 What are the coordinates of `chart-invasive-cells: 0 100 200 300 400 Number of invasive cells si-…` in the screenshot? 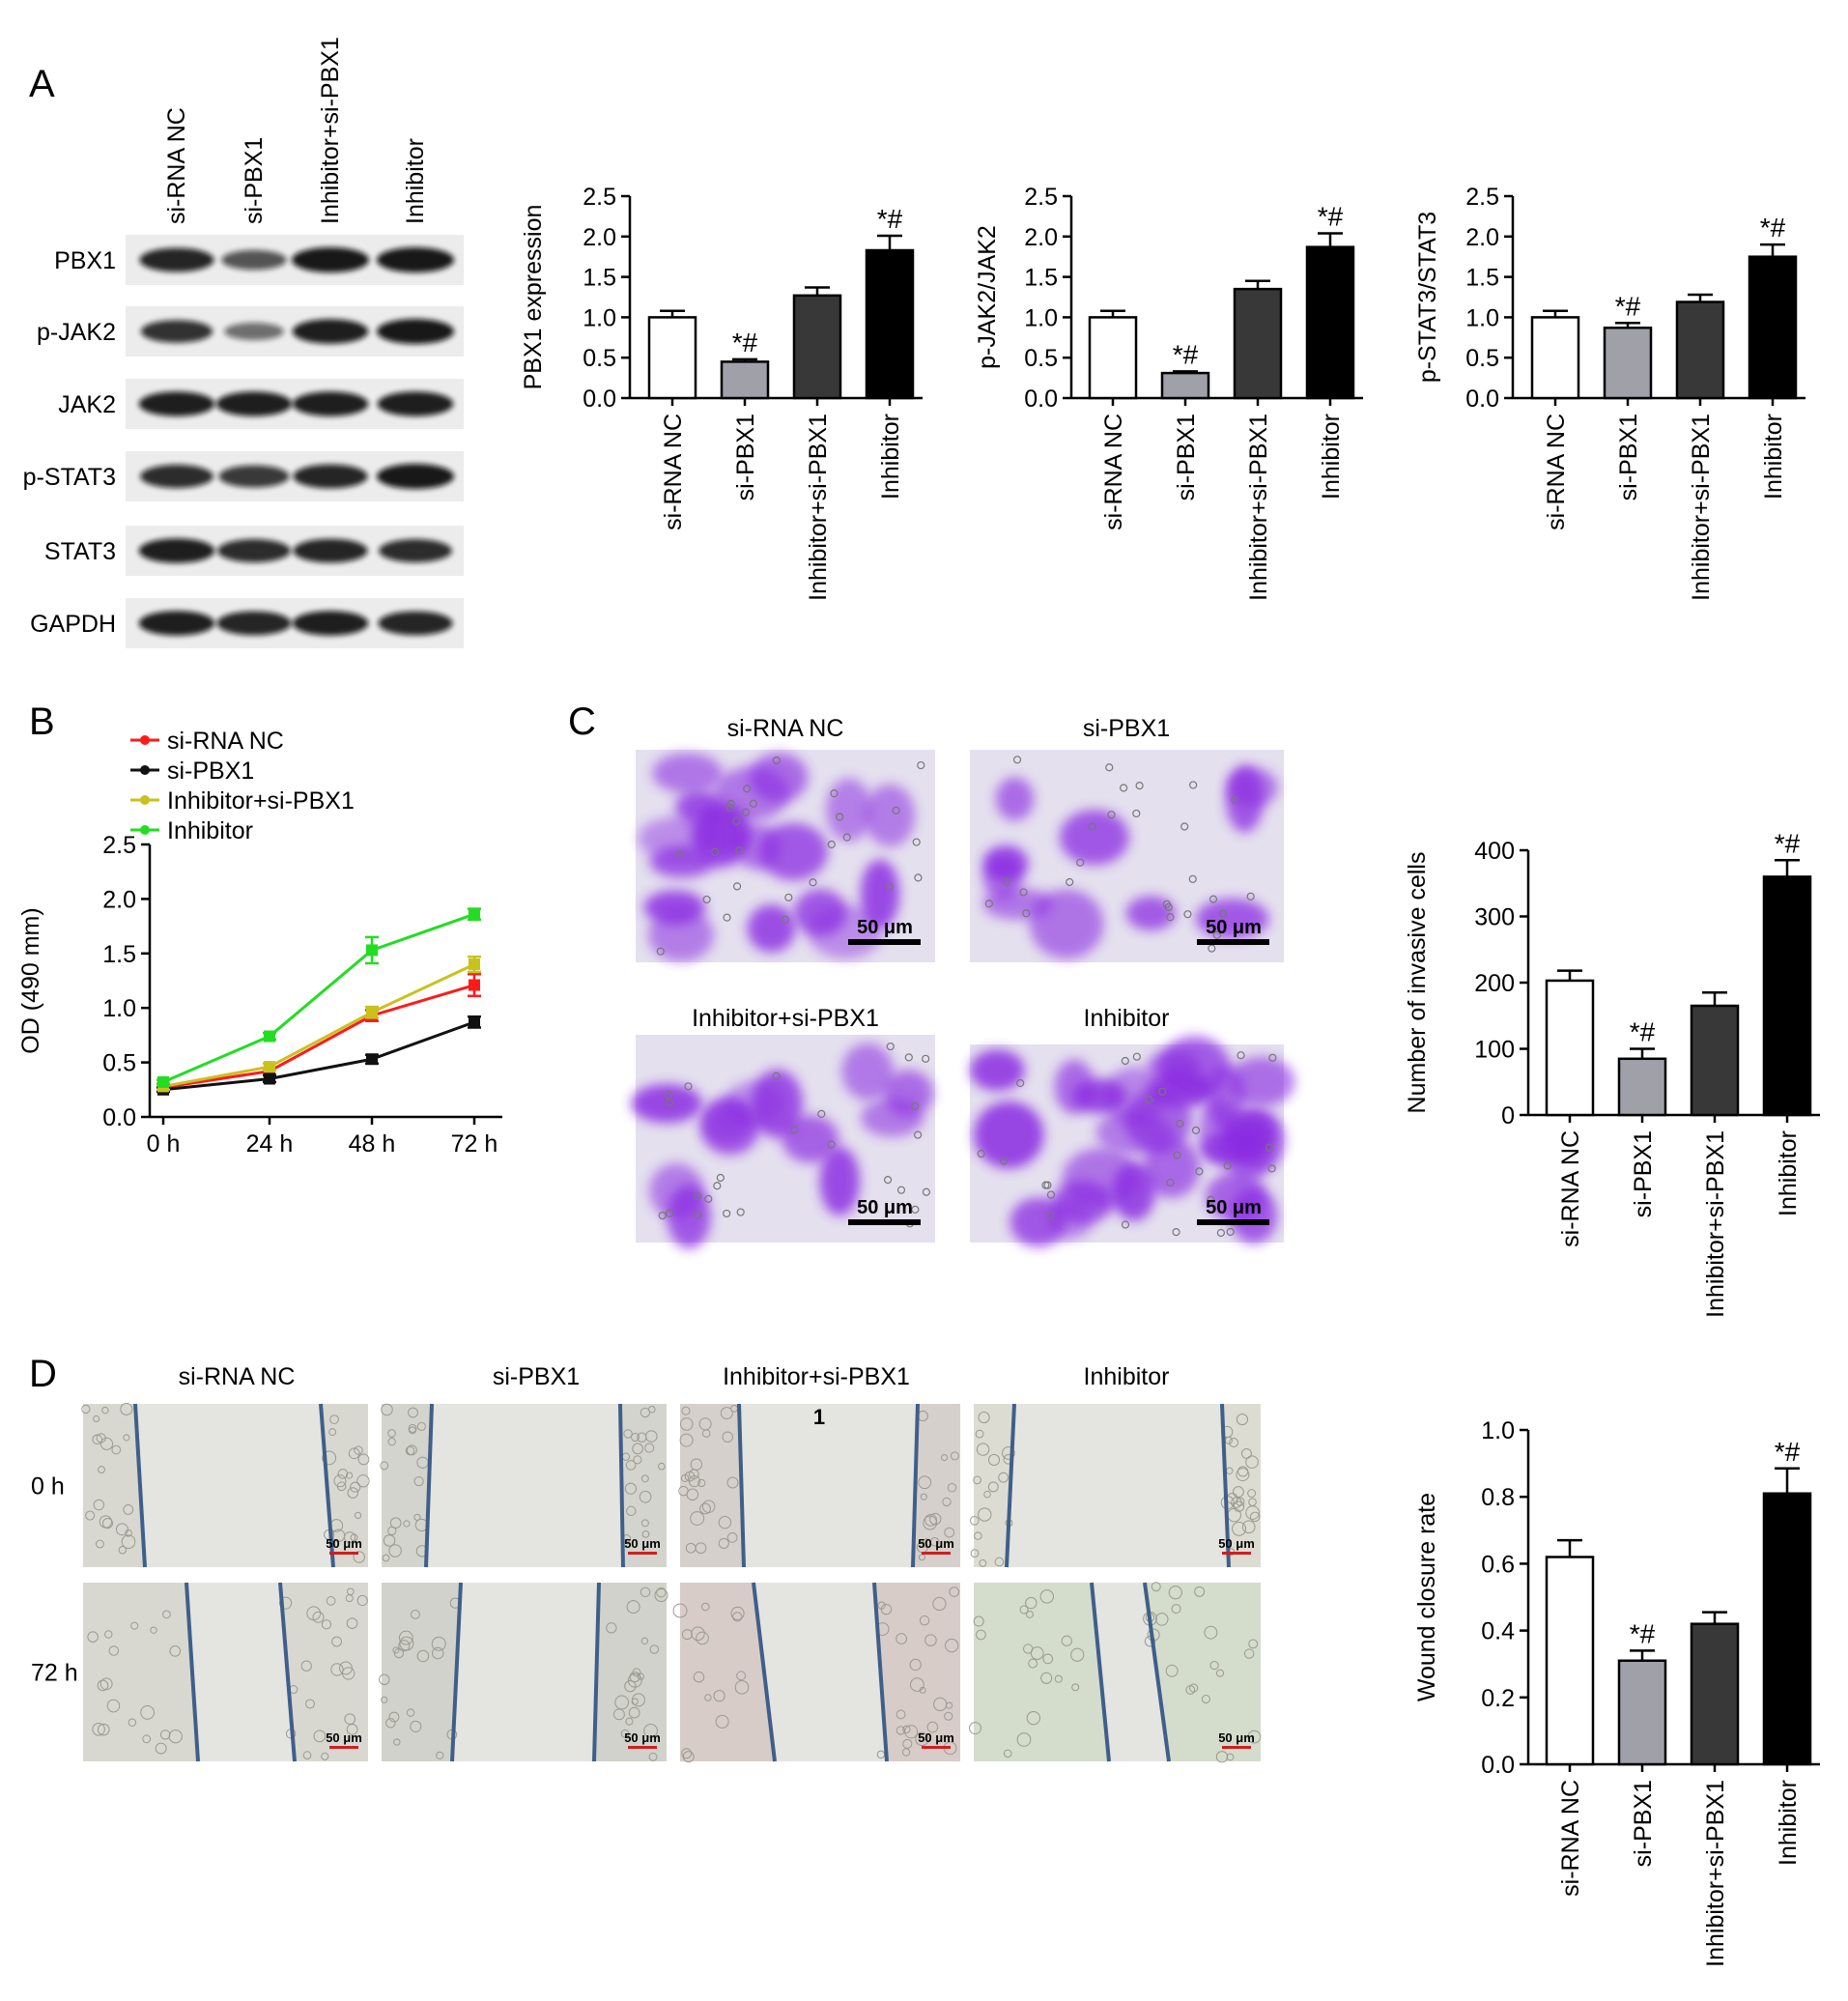 It's located at (1612, 1073).